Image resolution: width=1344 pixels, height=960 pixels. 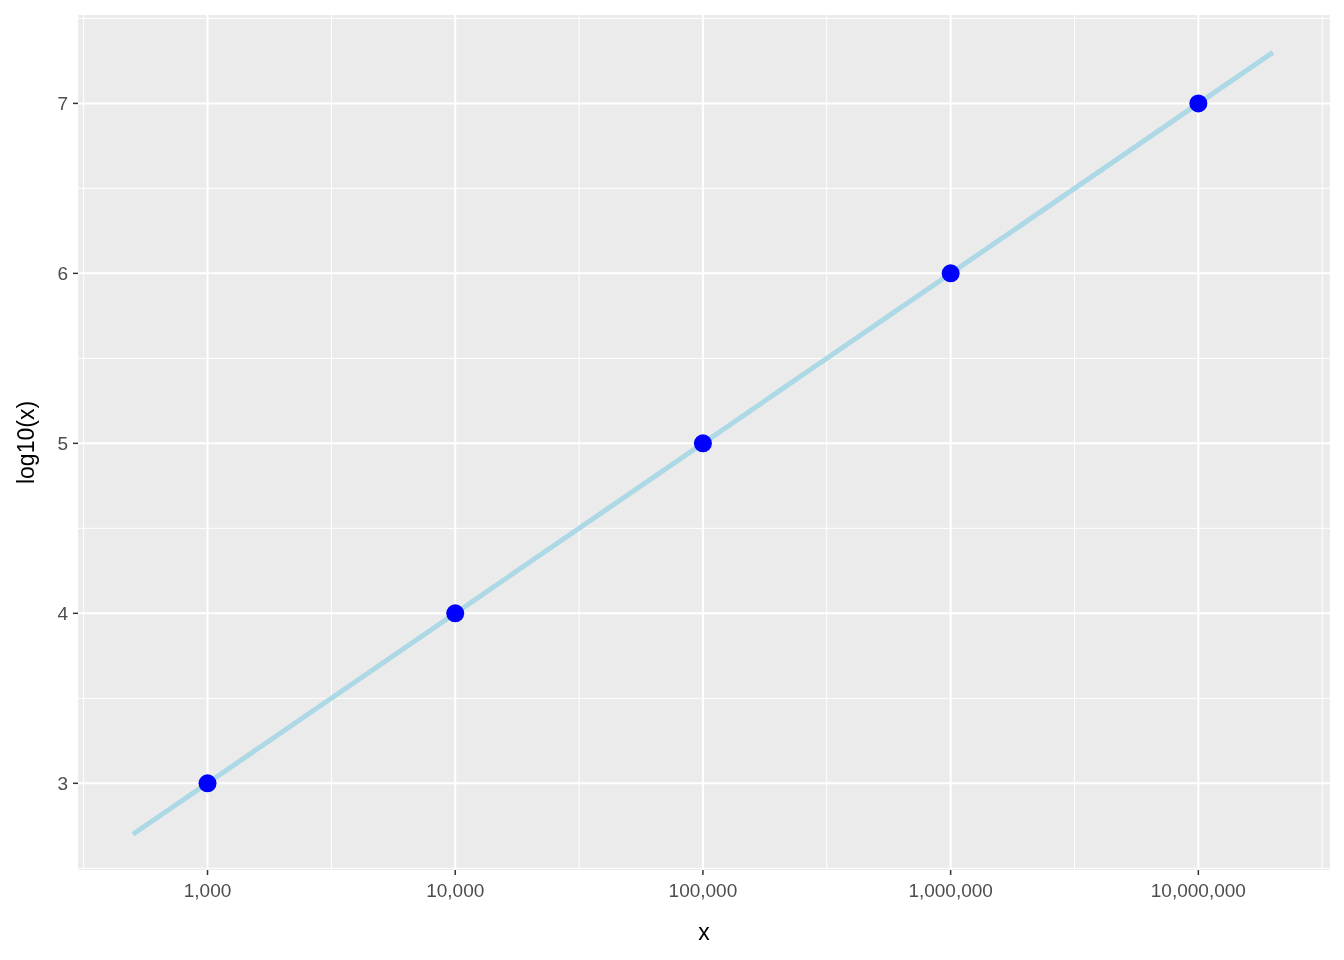 What do you see at coordinates (207, 890) in the screenshot?
I see `x-tick-label: 1,000` at bounding box center [207, 890].